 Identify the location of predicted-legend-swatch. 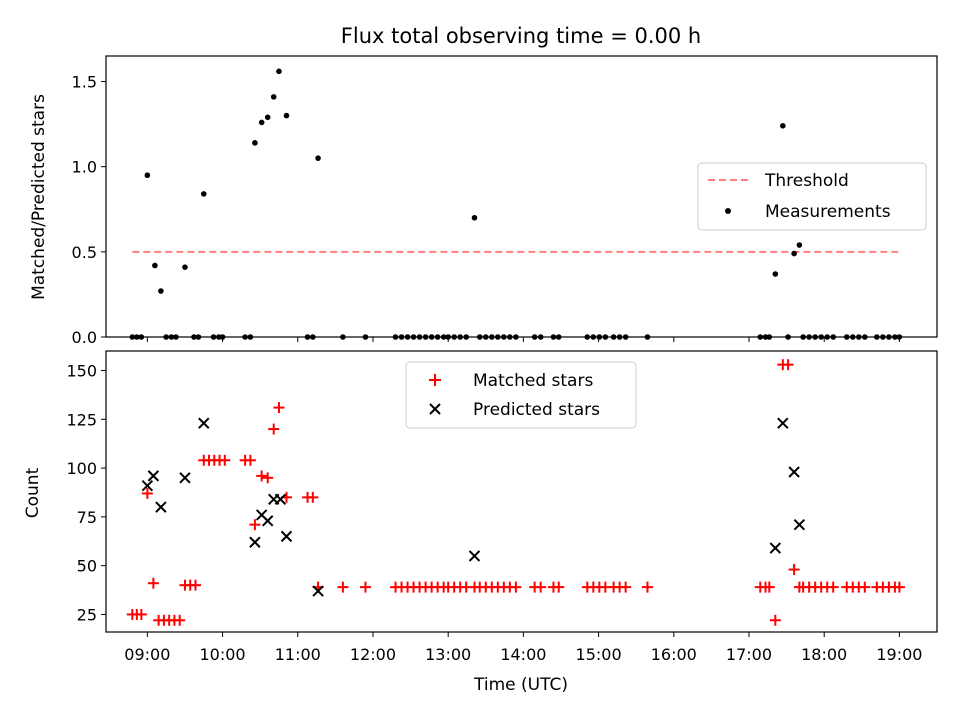
(435, 409).